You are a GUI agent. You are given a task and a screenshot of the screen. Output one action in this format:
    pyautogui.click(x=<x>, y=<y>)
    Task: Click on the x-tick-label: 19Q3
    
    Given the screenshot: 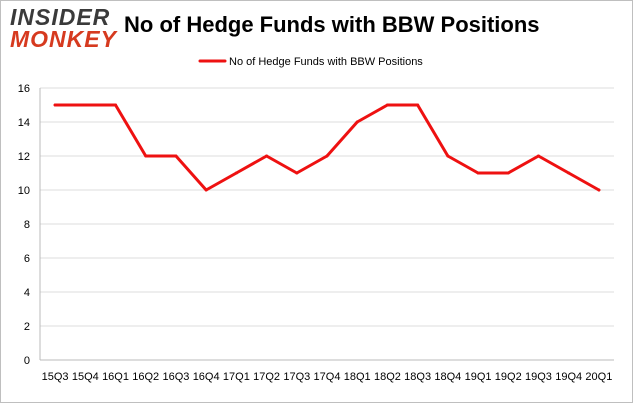 What is the action you would take?
    pyautogui.click(x=538, y=377)
    